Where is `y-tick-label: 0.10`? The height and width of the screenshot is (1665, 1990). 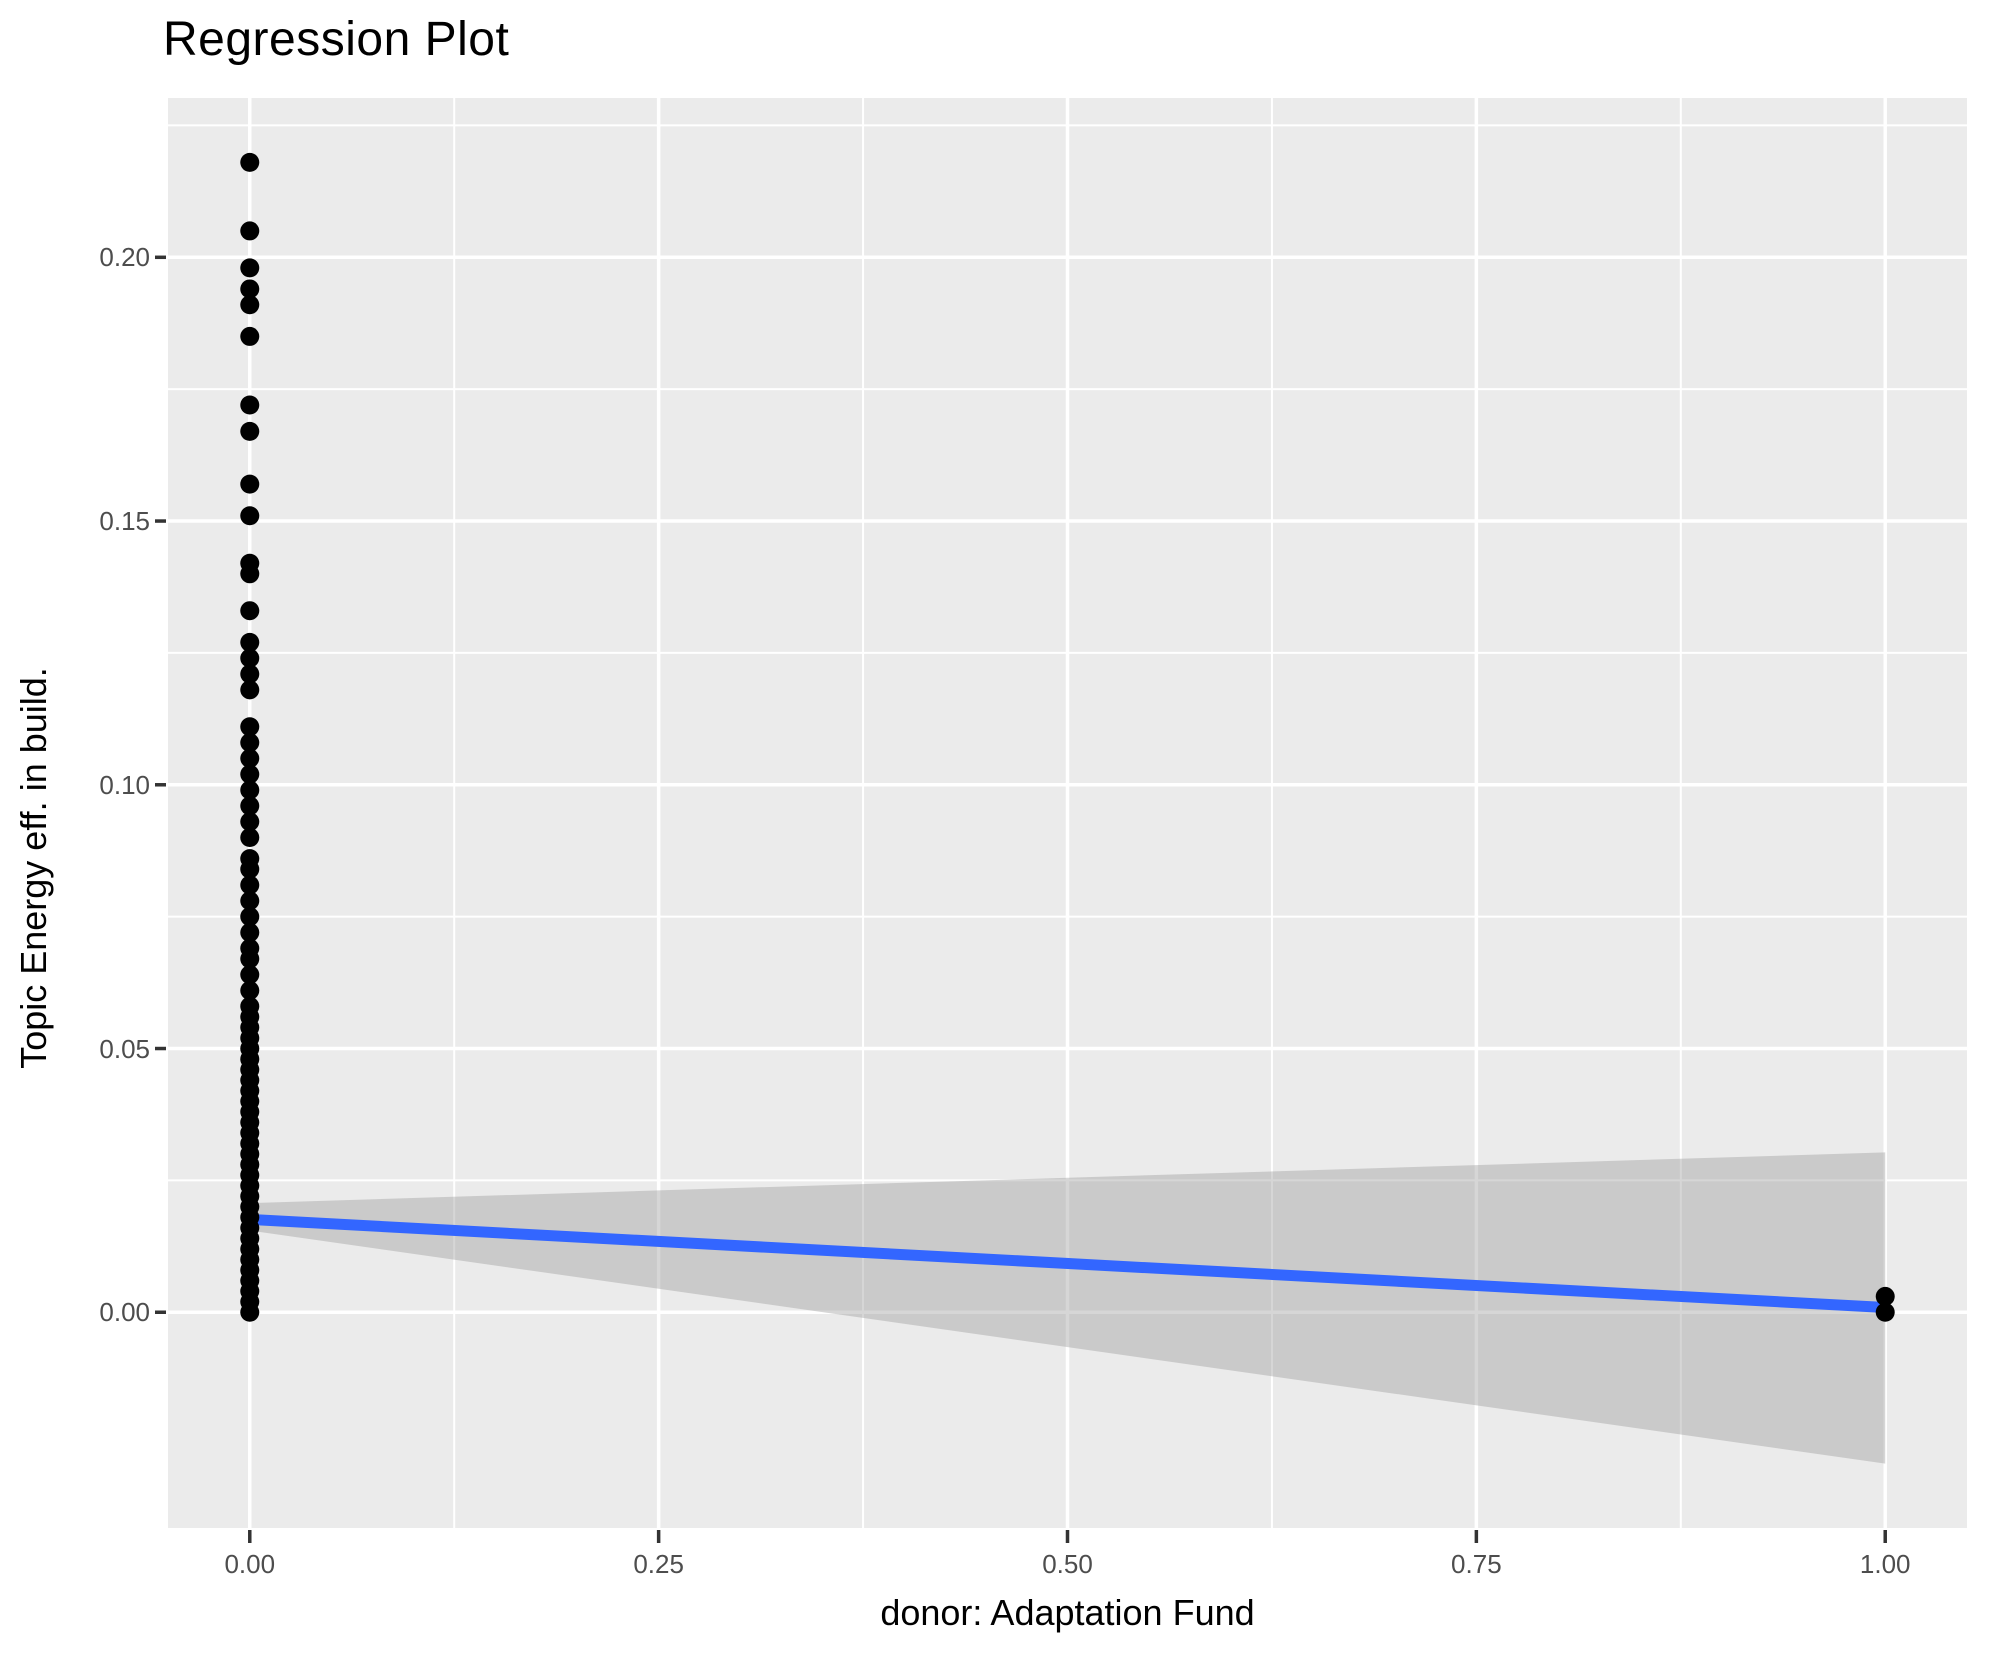 y-tick-label: 0.10 is located at coordinates (124, 784).